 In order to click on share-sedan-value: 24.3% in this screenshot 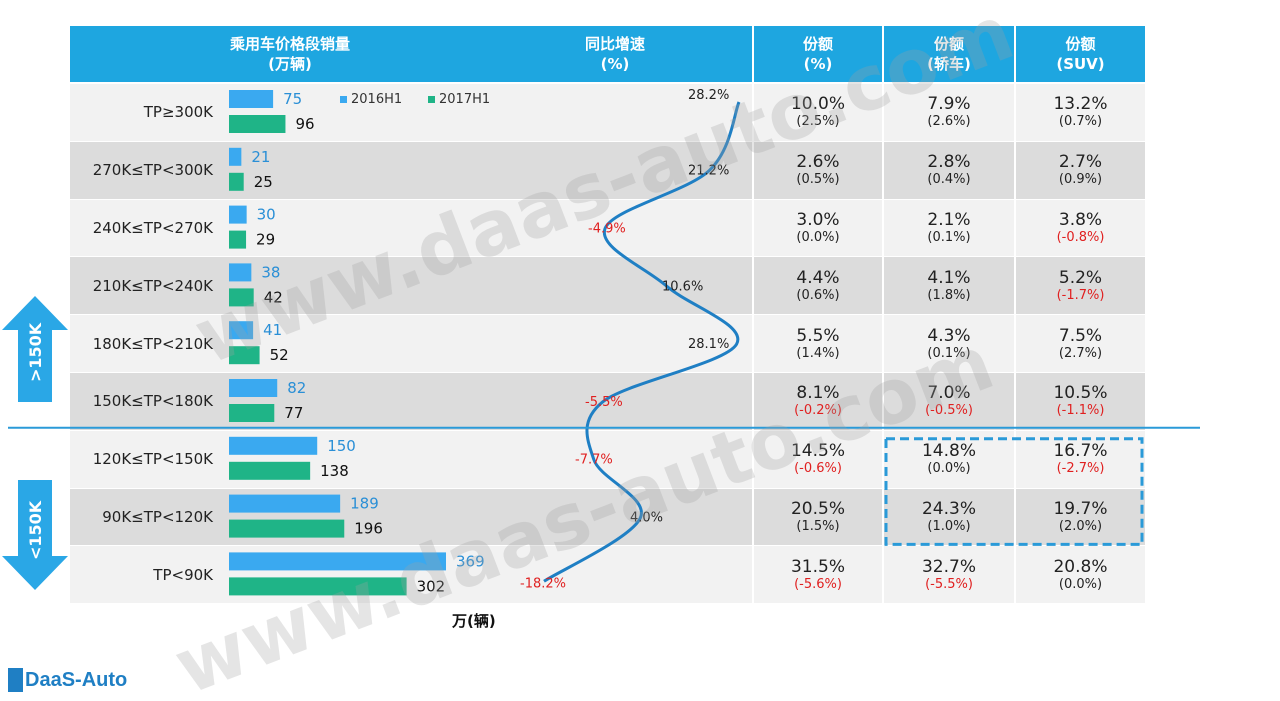, I will do `click(948, 508)`.